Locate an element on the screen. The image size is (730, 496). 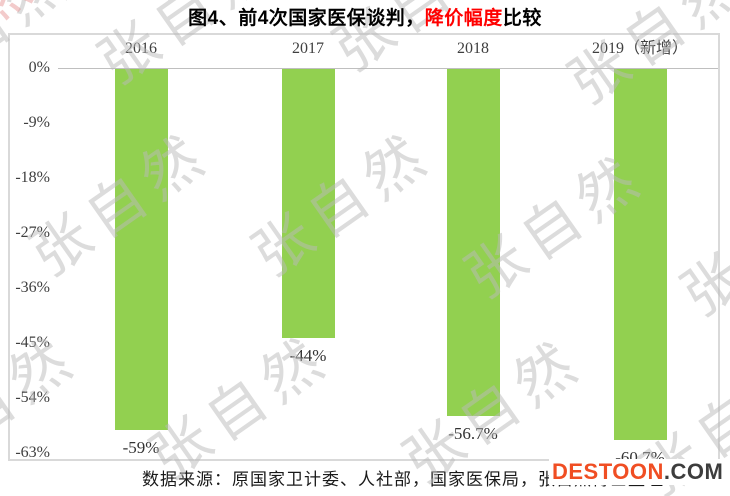
chart-title-suffix: 比较 is located at coordinates (522, 18).